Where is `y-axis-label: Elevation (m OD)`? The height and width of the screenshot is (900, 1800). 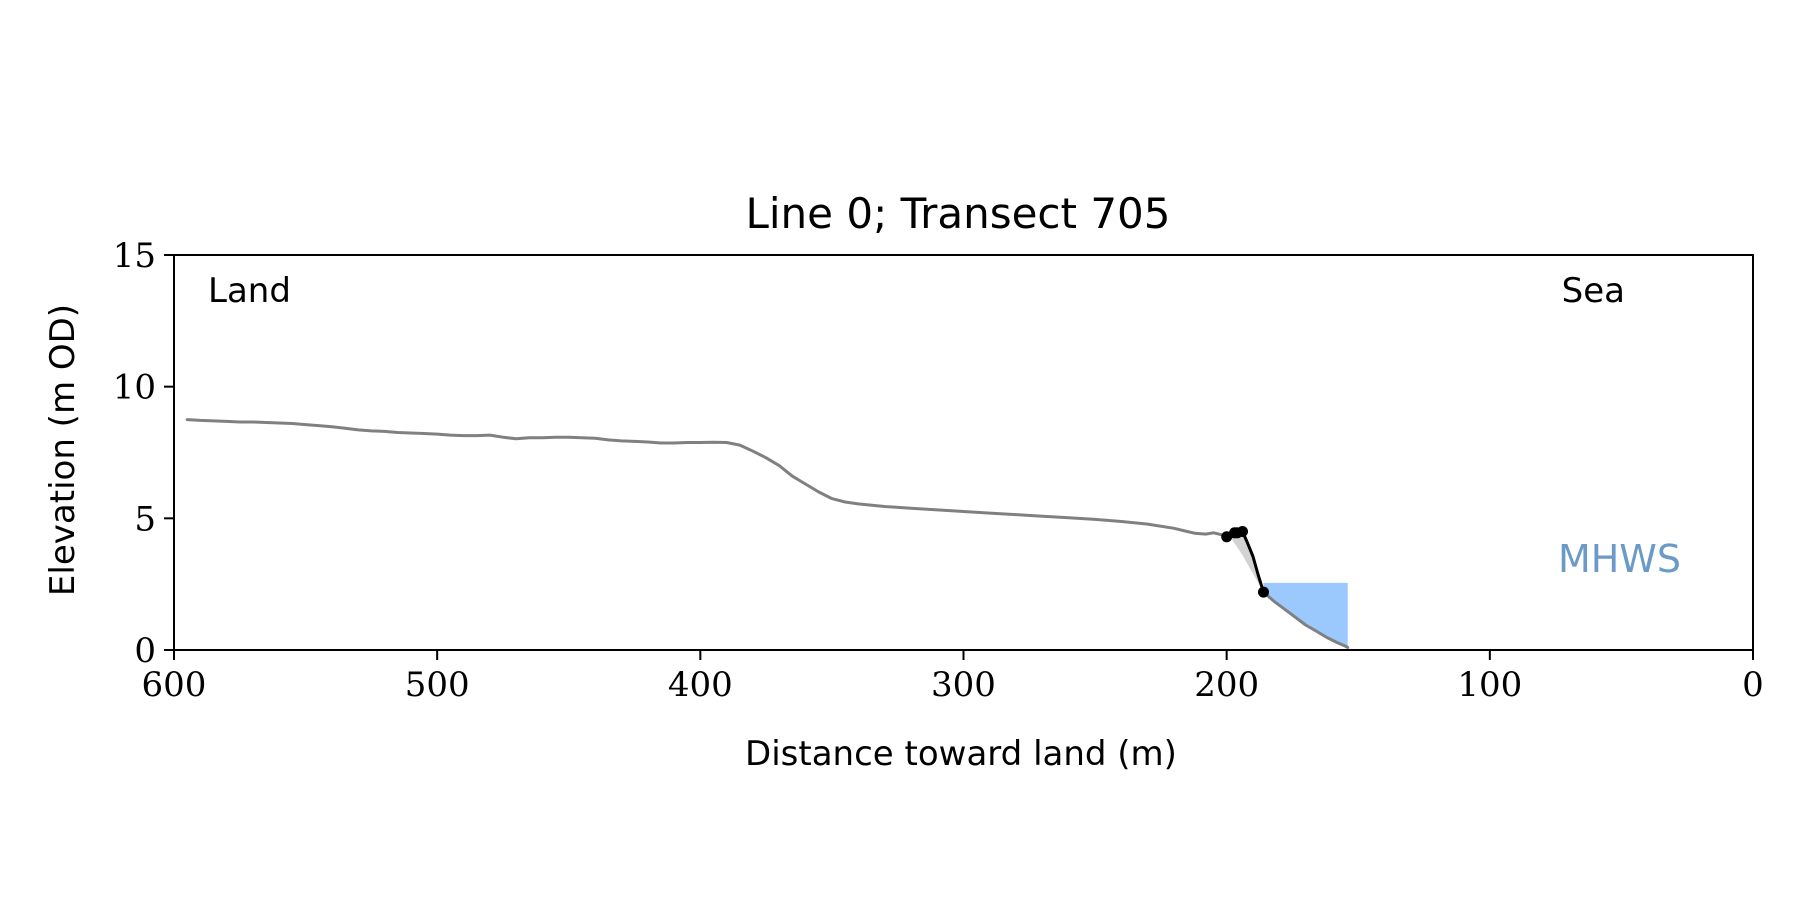
y-axis-label: Elevation (m OD) is located at coordinates (63, 450).